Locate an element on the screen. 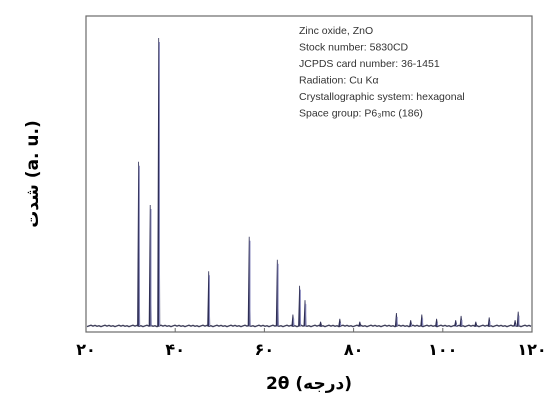 The height and width of the screenshot is (406, 555). annotation-line-1: Stock number: 5830CD is located at coordinates (354, 48).